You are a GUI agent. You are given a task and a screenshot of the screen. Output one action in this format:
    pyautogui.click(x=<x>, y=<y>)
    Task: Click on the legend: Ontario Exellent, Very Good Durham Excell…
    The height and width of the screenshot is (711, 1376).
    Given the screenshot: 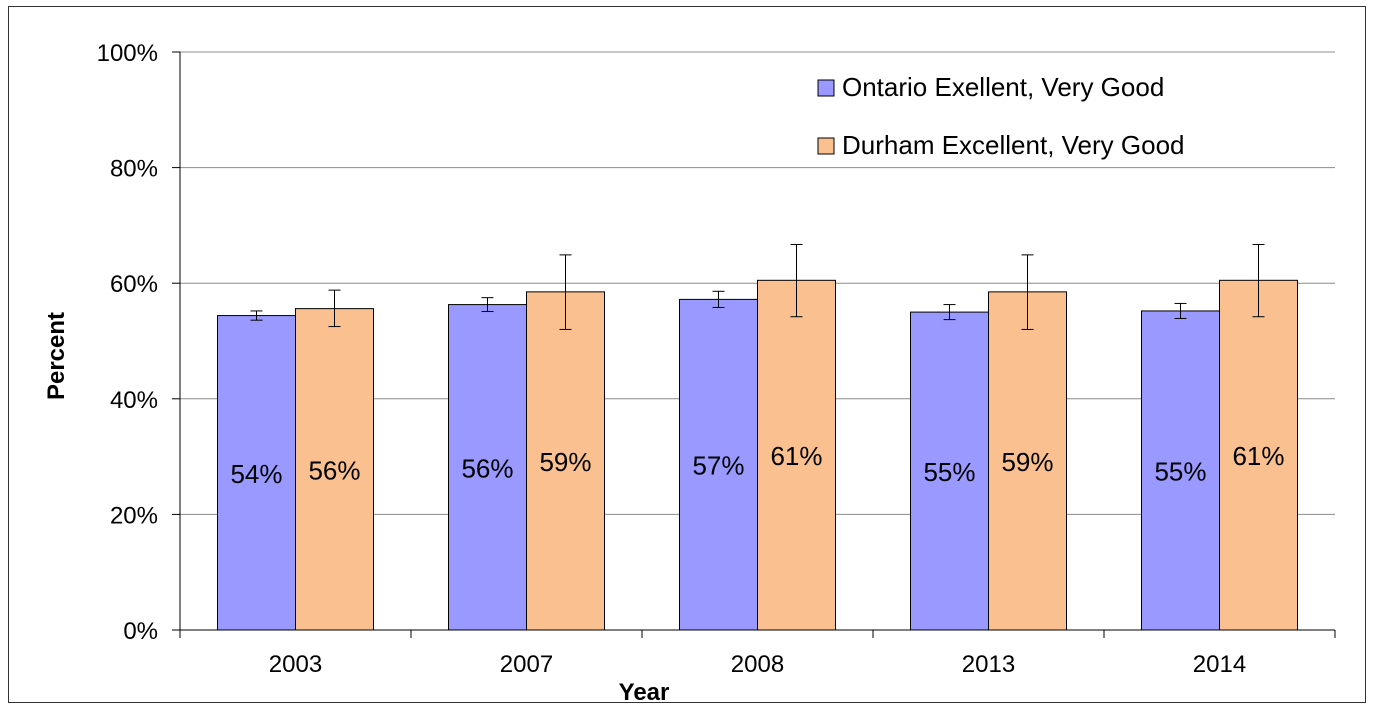 What is the action you would take?
    pyautogui.click(x=1001, y=116)
    